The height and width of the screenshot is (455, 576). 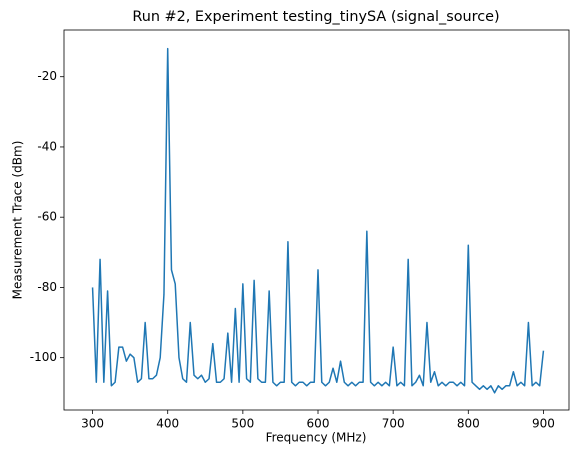 I want to click on x-tick-label: 800, so click(x=468, y=424).